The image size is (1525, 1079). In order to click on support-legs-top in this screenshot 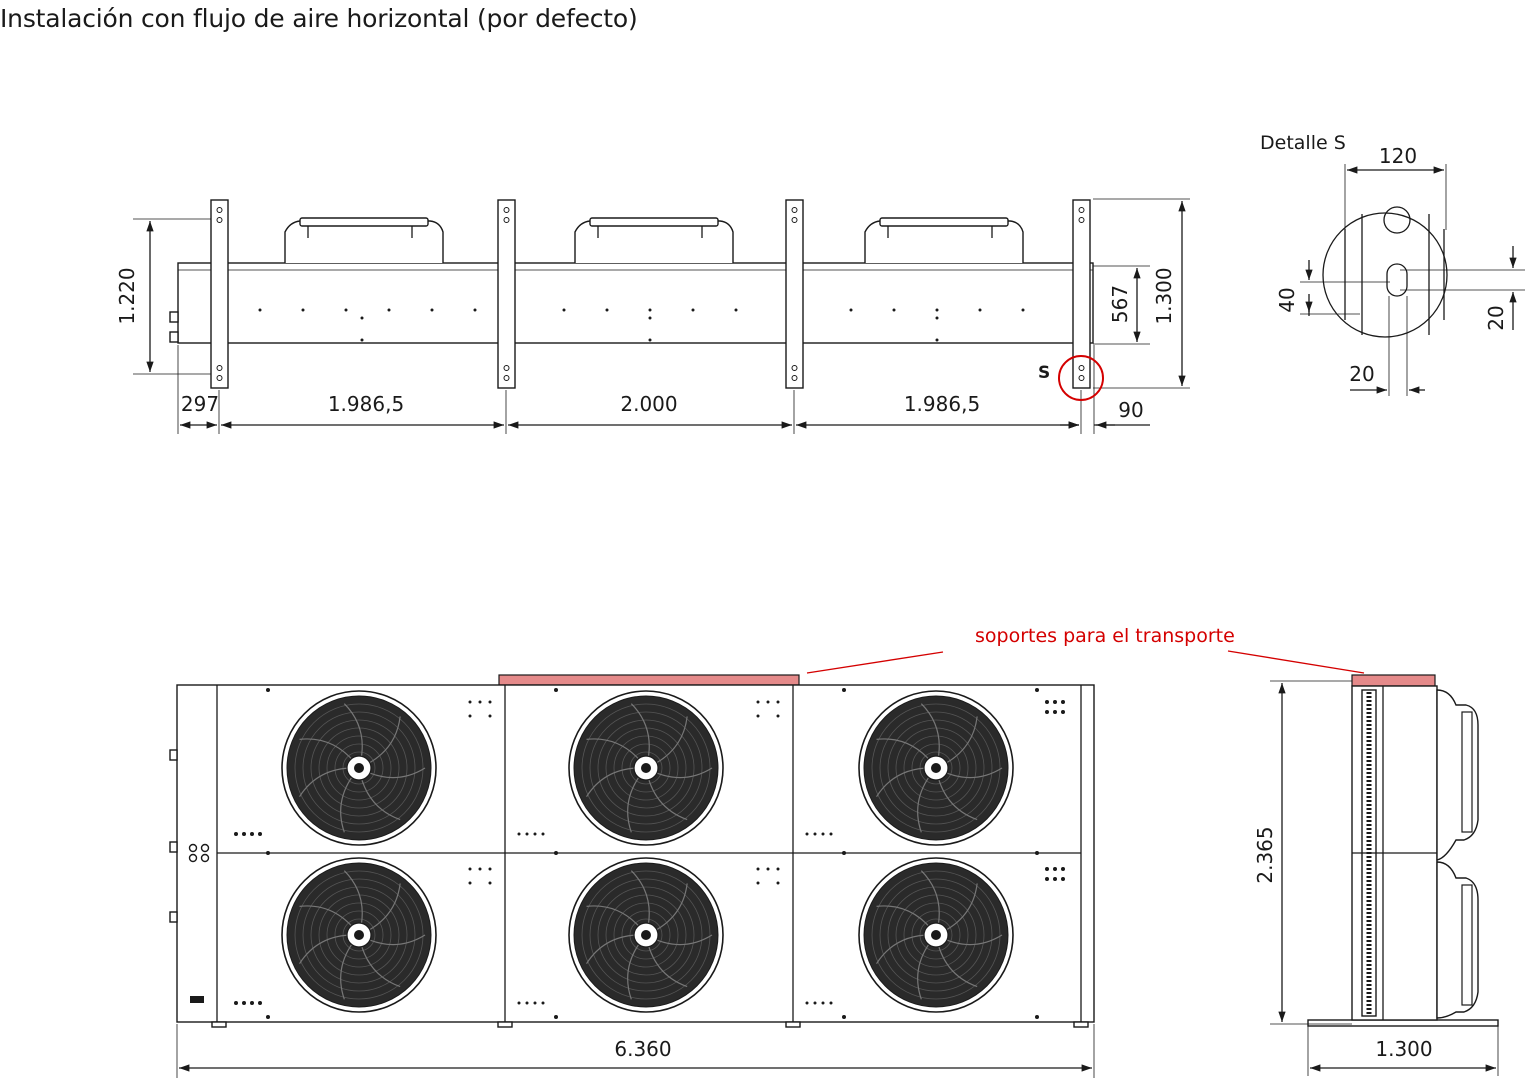, I will do `click(650, 294)`.